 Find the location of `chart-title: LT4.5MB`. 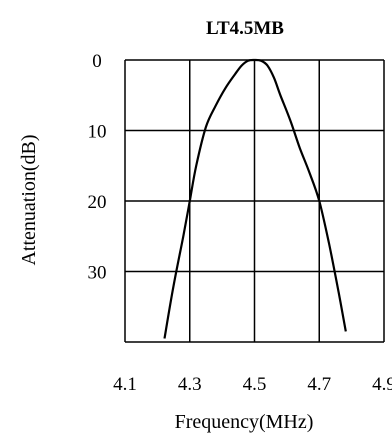

chart-title: LT4.5MB is located at coordinates (245, 28).